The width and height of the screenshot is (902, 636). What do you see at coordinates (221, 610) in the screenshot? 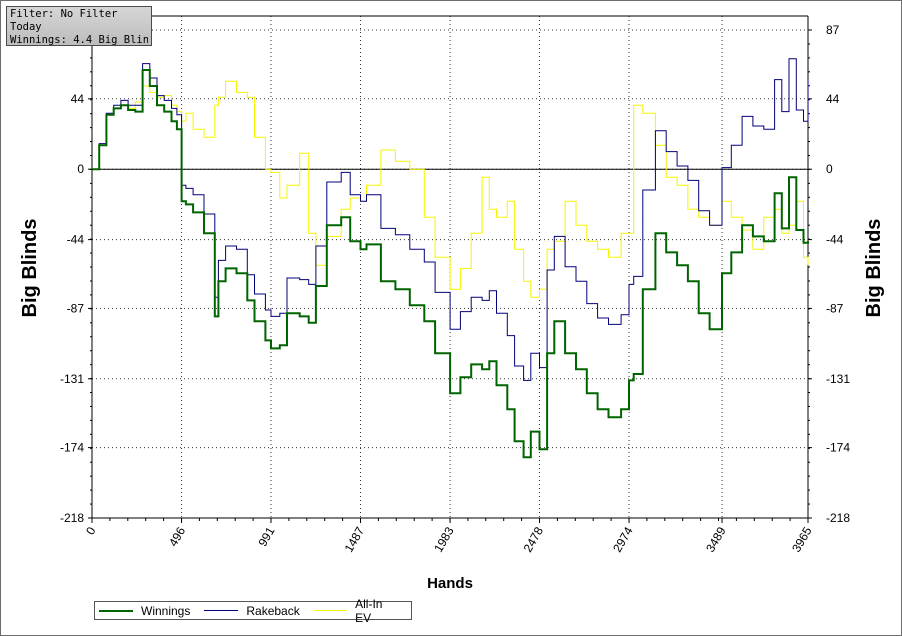
I see `legend-swatch-rakeback` at bounding box center [221, 610].